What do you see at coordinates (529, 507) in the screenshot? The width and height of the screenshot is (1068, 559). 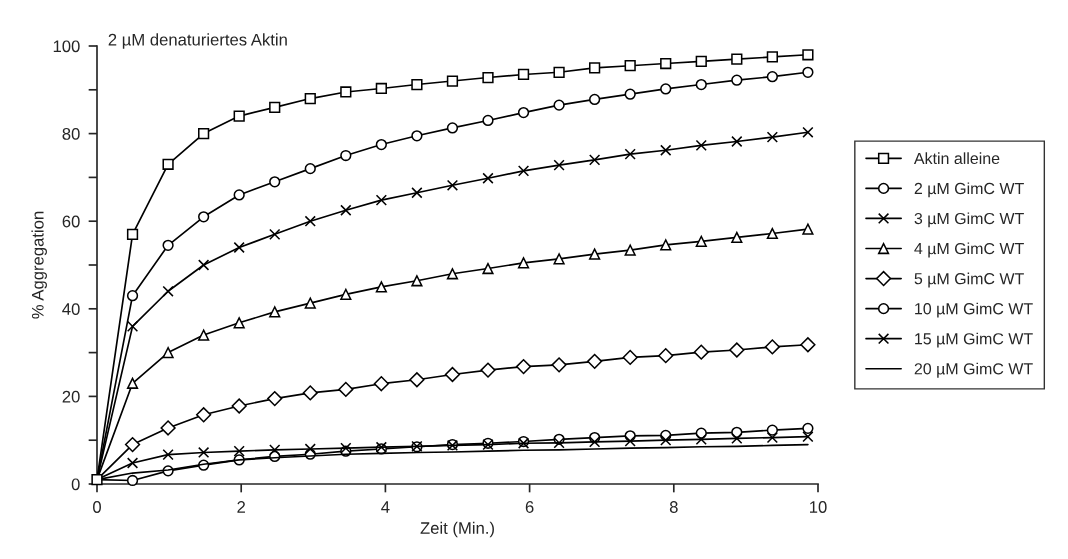 I see `x-tick-label: 6` at bounding box center [529, 507].